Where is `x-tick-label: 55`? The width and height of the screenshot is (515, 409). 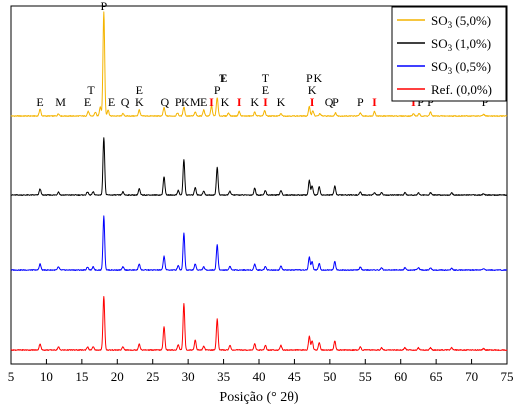 x-tick-label: 55 is located at coordinates (365, 376).